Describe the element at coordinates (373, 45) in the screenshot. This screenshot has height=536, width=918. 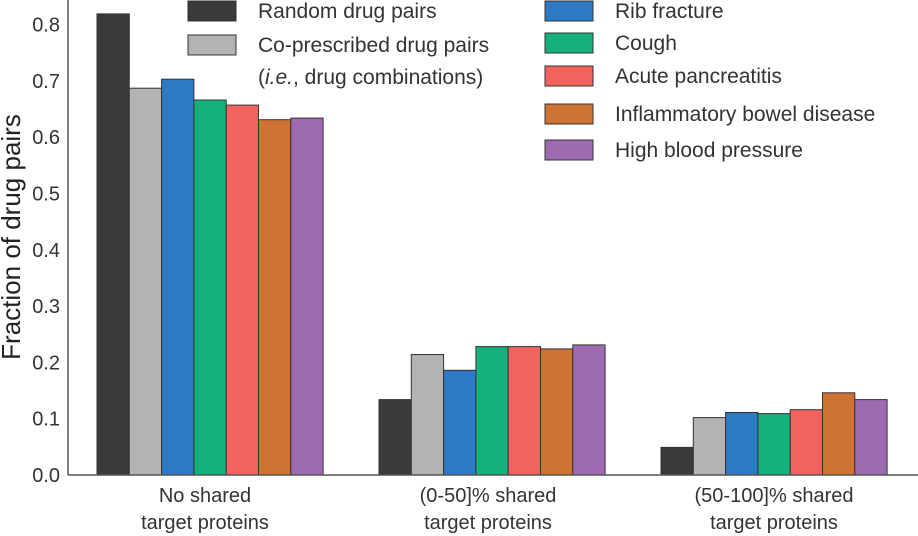
I see `legend-label-1: Co-prescribed drug pairs` at that location.